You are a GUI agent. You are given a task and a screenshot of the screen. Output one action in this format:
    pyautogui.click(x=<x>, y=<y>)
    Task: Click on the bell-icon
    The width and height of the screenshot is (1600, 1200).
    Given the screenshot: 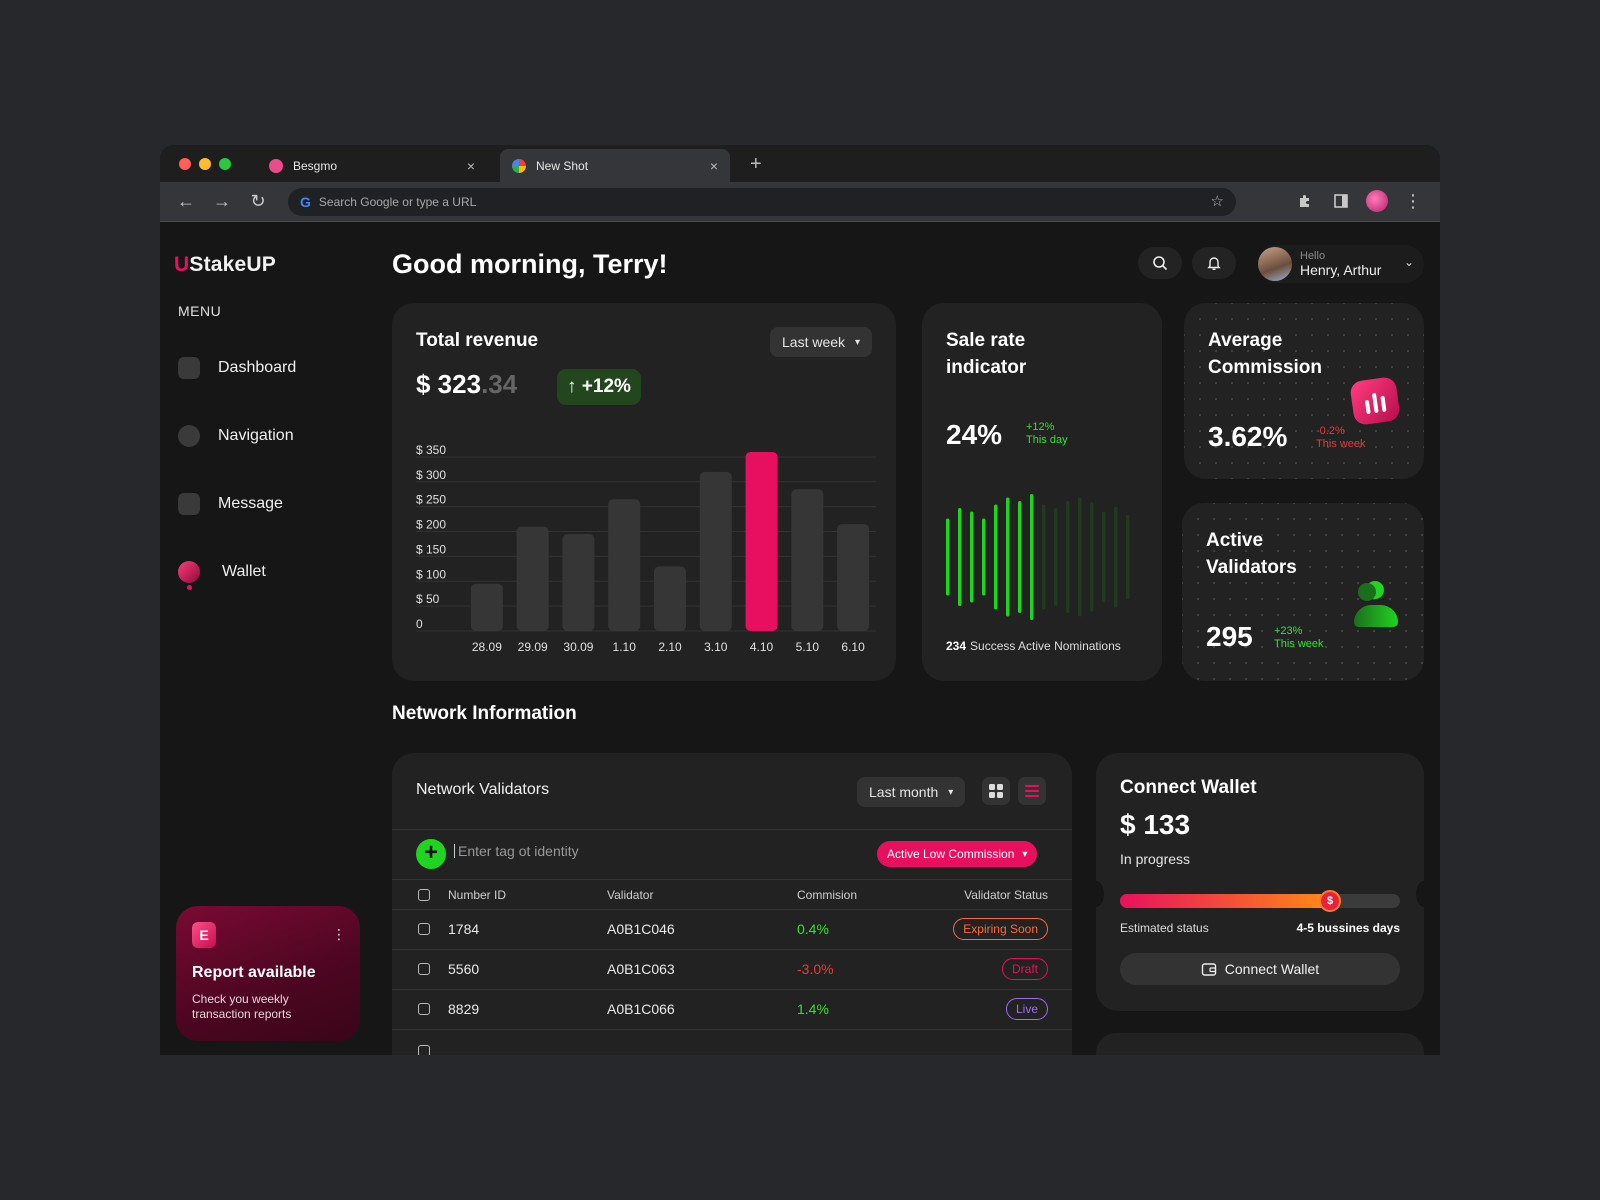 What is the action you would take?
    pyautogui.click(x=1214, y=264)
    